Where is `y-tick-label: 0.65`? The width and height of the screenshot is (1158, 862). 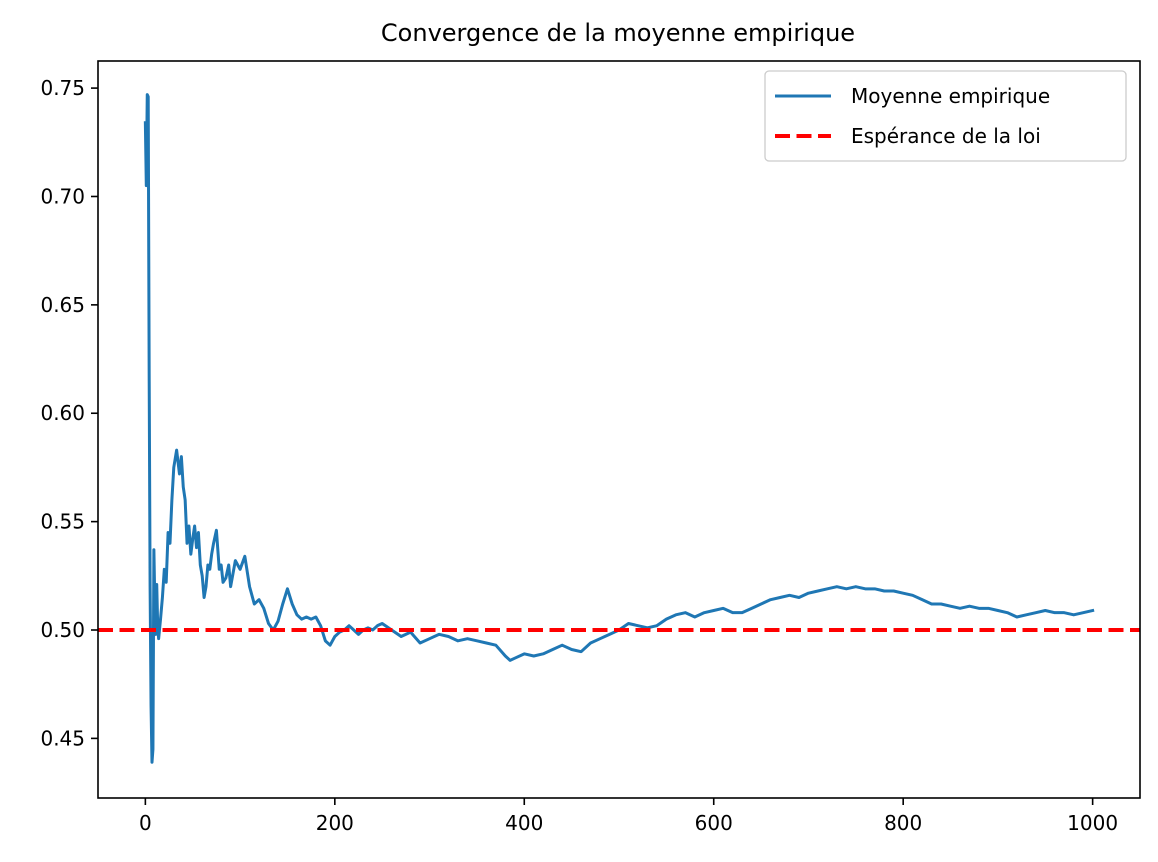 y-tick-label: 0.65 is located at coordinates (62, 305).